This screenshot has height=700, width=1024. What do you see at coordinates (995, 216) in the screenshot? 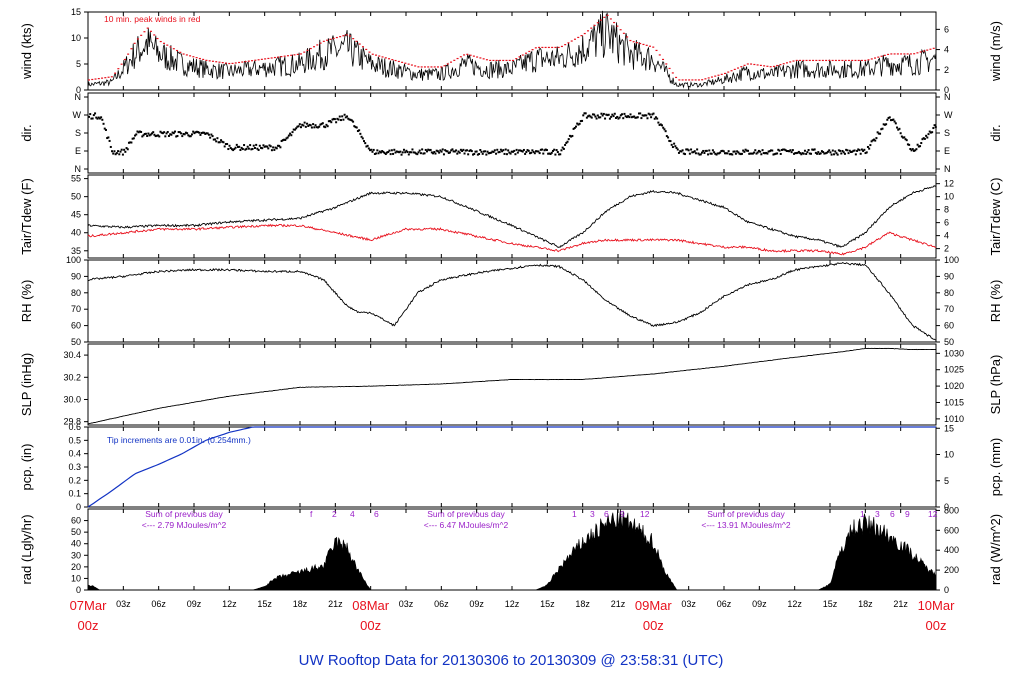
I see `temperature-ylabel-right: Tair/Tdew (C)` at bounding box center [995, 216].